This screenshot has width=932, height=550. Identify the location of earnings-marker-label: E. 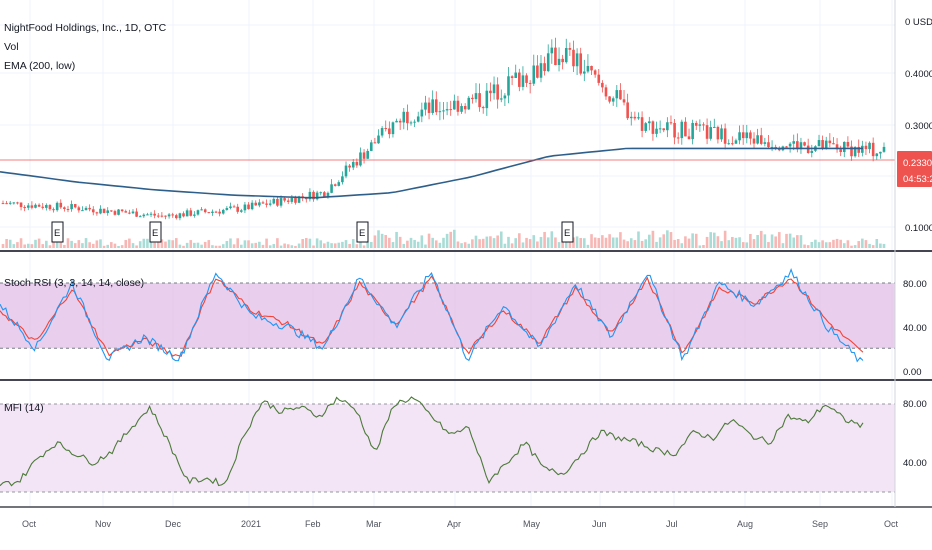
(362, 233).